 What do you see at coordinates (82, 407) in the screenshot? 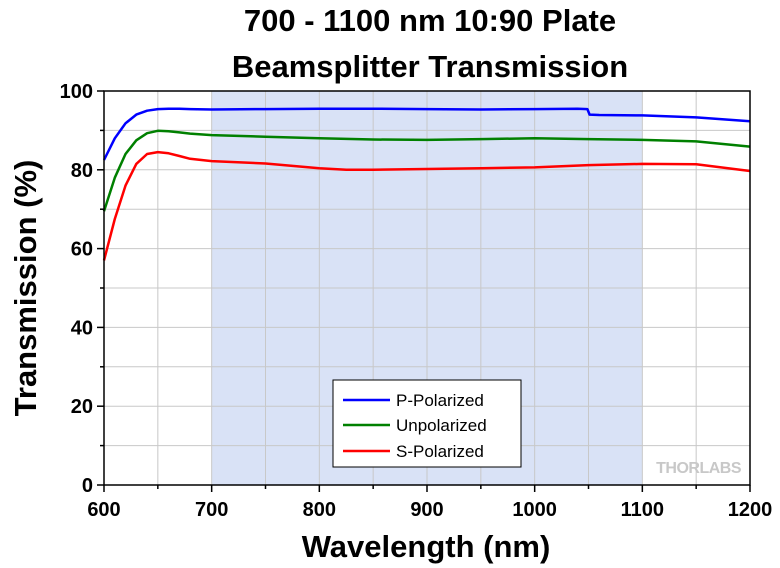
I see `y-tick-label: 20` at bounding box center [82, 407].